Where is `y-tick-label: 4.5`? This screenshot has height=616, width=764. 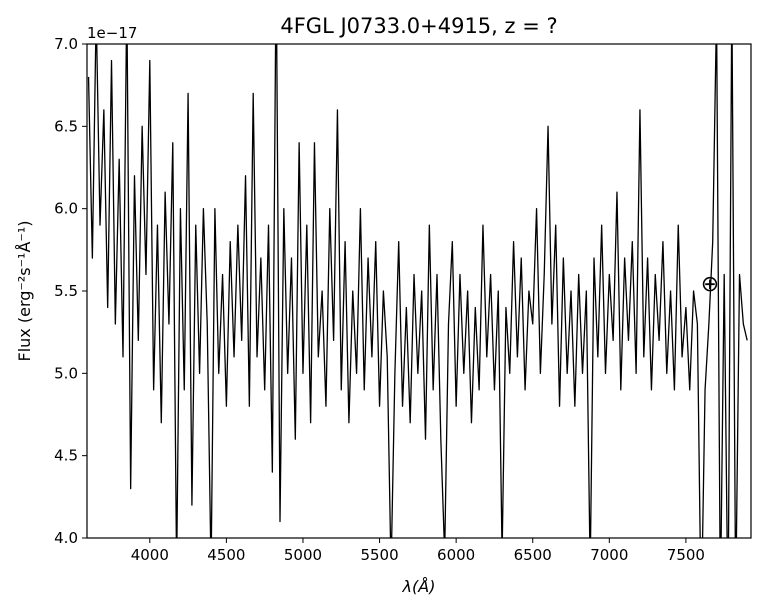 y-tick-label: 4.5 is located at coordinates (66, 456).